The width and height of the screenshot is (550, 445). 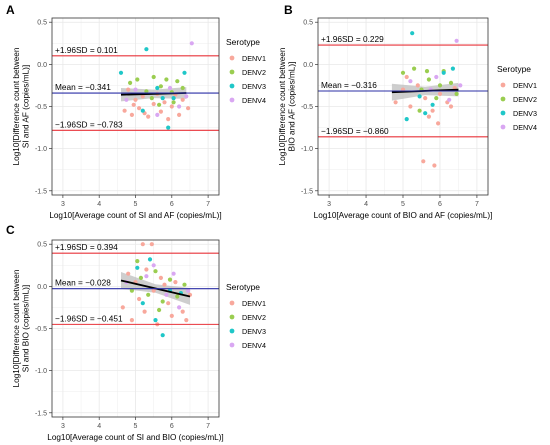 I want to click on legend-swatch-denv3, so click(x=232, y=86).